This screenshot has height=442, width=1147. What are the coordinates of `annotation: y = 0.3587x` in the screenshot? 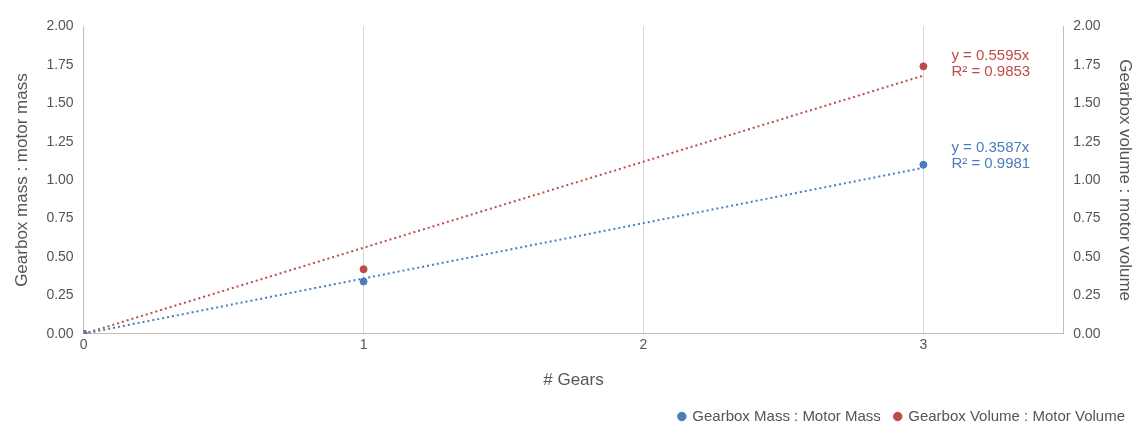 It's located at (990, 146).